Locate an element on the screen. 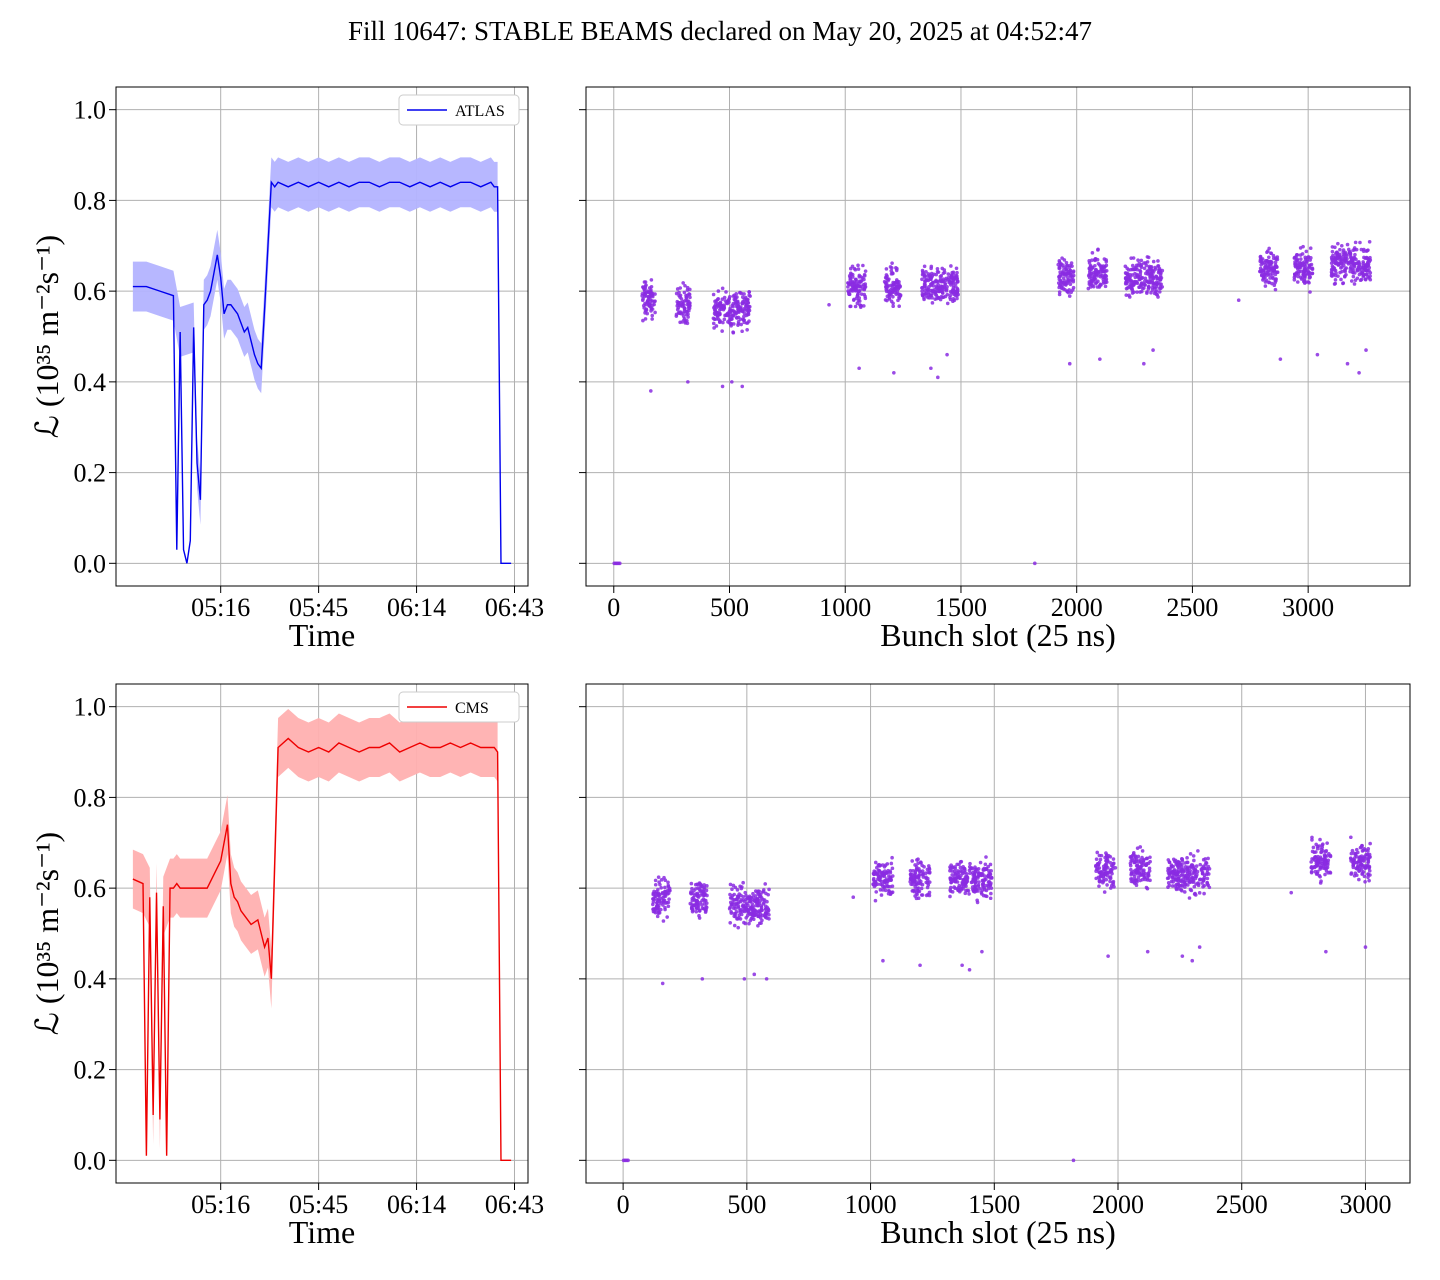  x-tick-label: 3000 is located at coordinates (1308, 607).